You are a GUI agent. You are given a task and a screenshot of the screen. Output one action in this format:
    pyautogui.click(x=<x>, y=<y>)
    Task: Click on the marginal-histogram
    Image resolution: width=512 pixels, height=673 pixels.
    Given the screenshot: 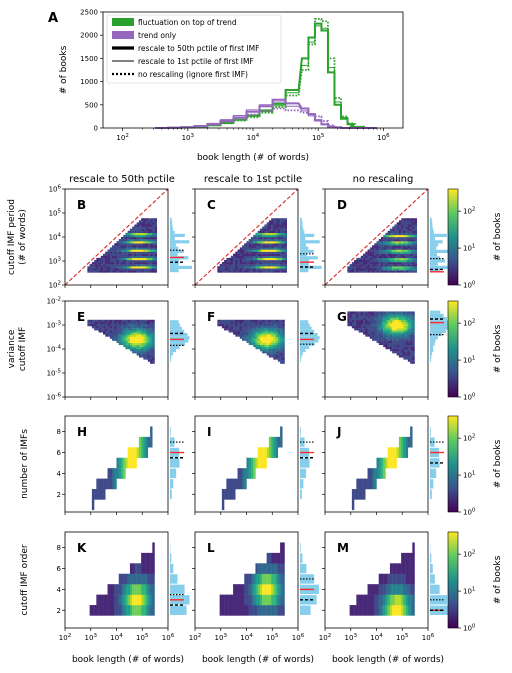 What is the action you would take?
    pyautogui.click(x=180, y=341)
    